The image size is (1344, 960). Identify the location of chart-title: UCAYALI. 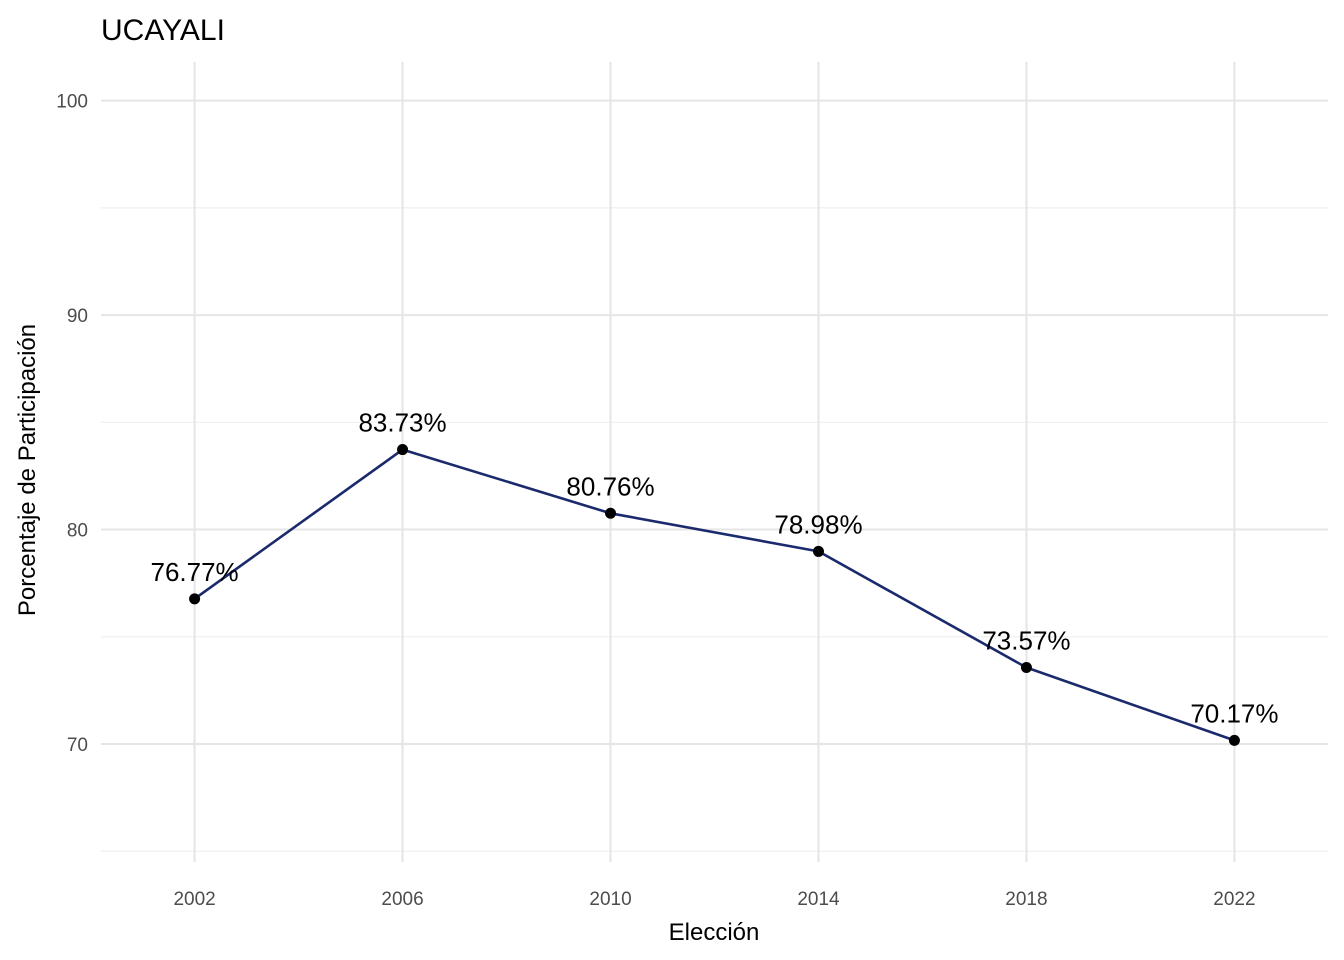
(163, 30).